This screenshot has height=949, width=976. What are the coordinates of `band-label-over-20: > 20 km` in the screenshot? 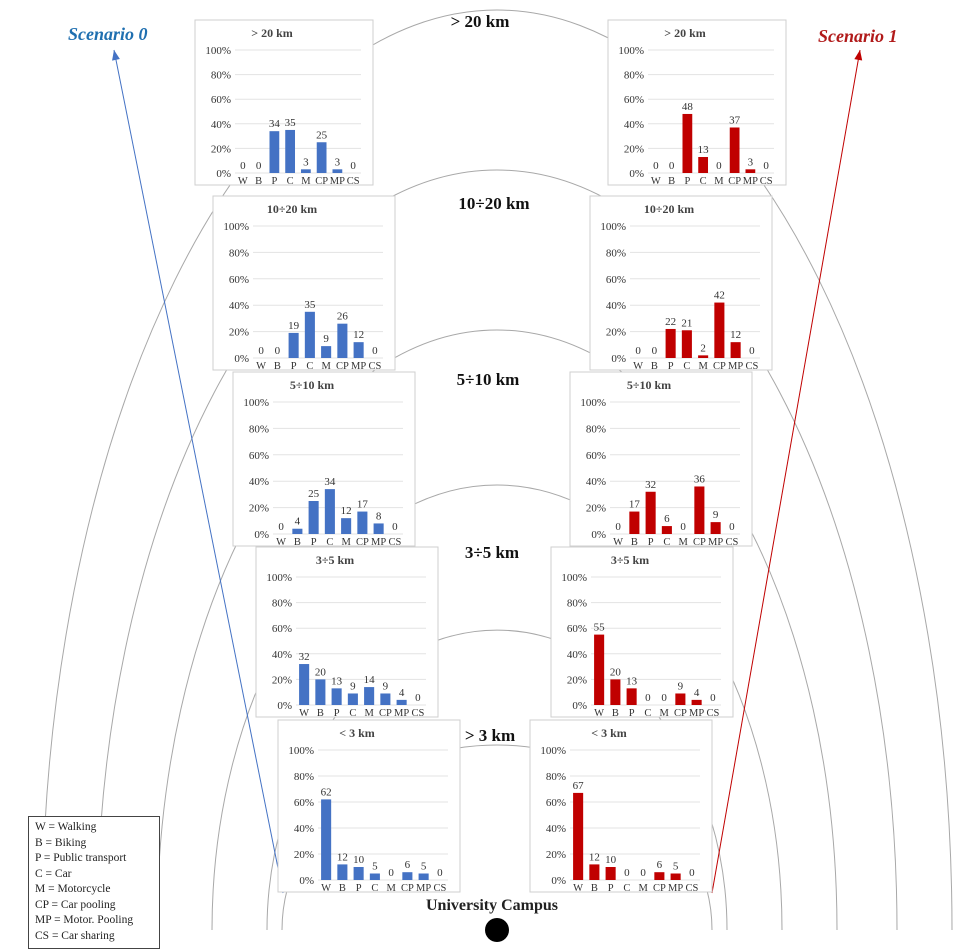 It's located at (480, 21).